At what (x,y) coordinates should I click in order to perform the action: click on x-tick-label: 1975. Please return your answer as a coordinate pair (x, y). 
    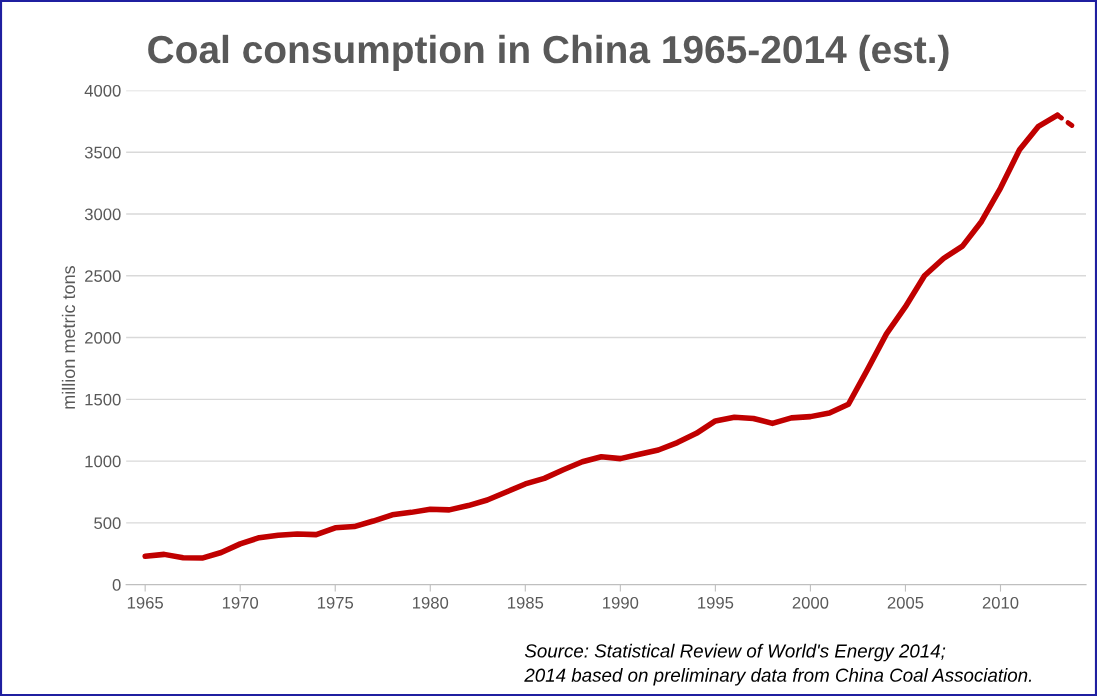
    Looking at the image, I should click on (335, 602).